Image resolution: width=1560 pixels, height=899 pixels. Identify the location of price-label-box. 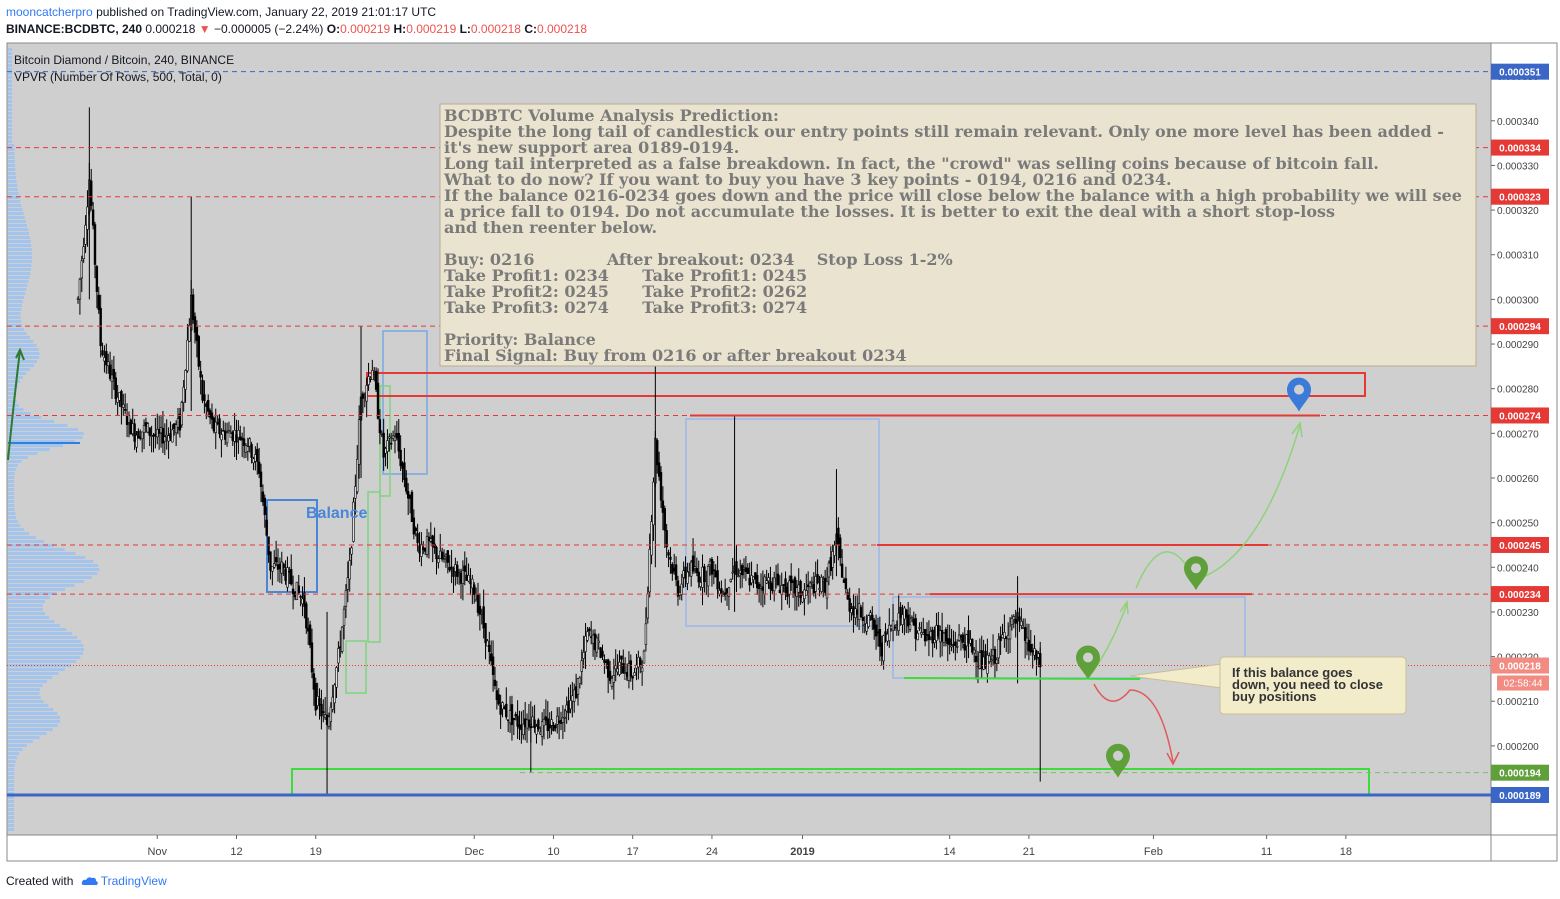
(1520, 196).